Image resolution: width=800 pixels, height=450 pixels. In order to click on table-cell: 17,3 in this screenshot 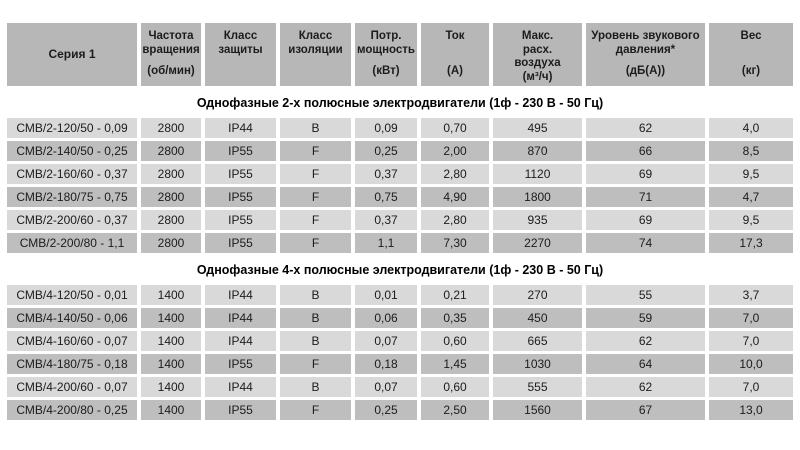, I will do `click(751, 243)`.